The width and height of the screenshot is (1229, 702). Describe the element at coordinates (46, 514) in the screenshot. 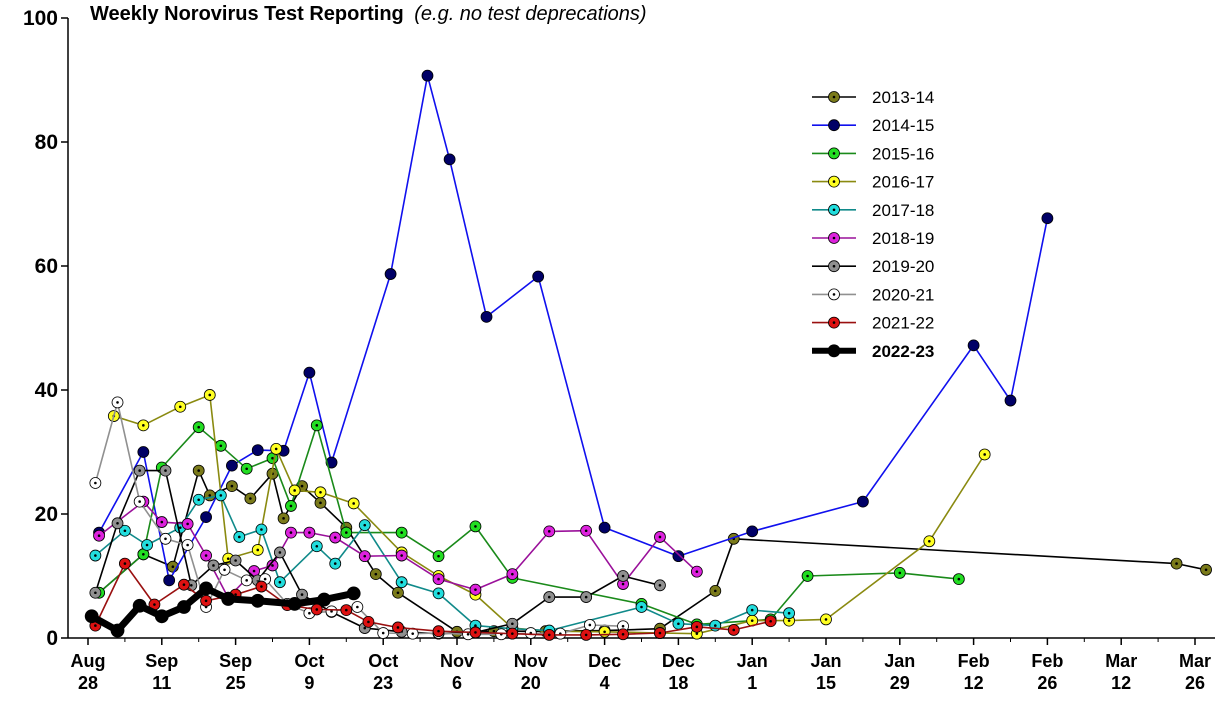

I see `y-tick-label: 20` at that location.